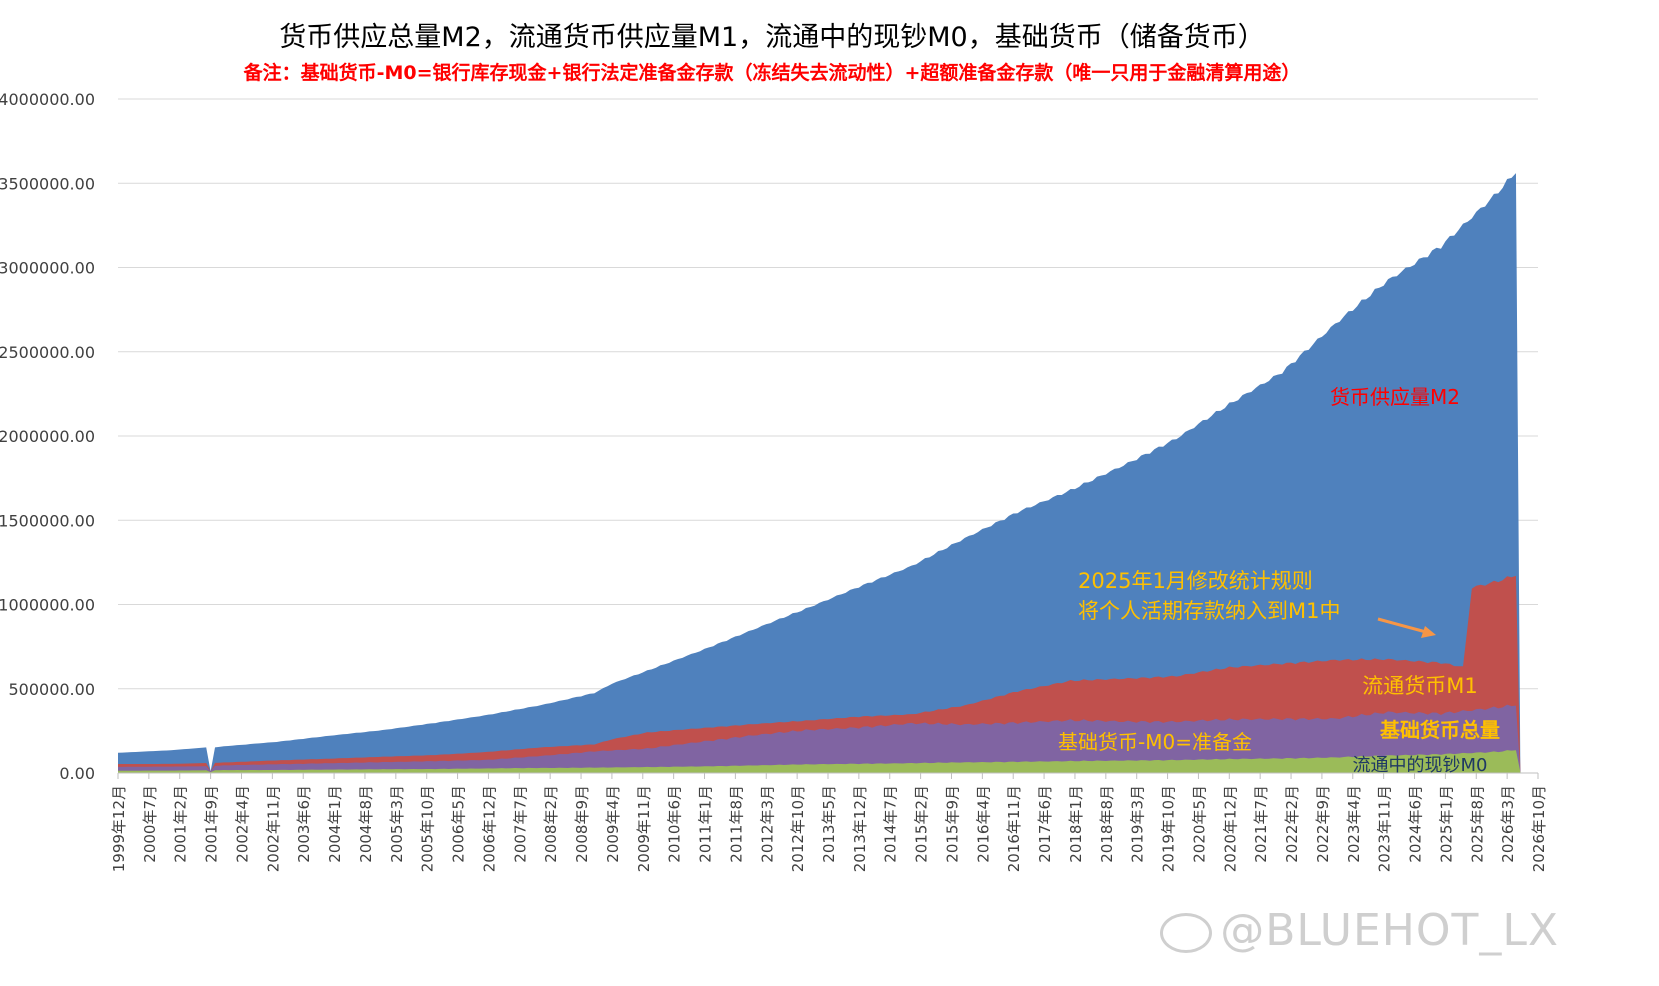 This screenshot has width=1659, height=986. Describe the element at coordinates (1539, 828) in the screenshot. I see `x-tick-label: 2026年10月` at that location.